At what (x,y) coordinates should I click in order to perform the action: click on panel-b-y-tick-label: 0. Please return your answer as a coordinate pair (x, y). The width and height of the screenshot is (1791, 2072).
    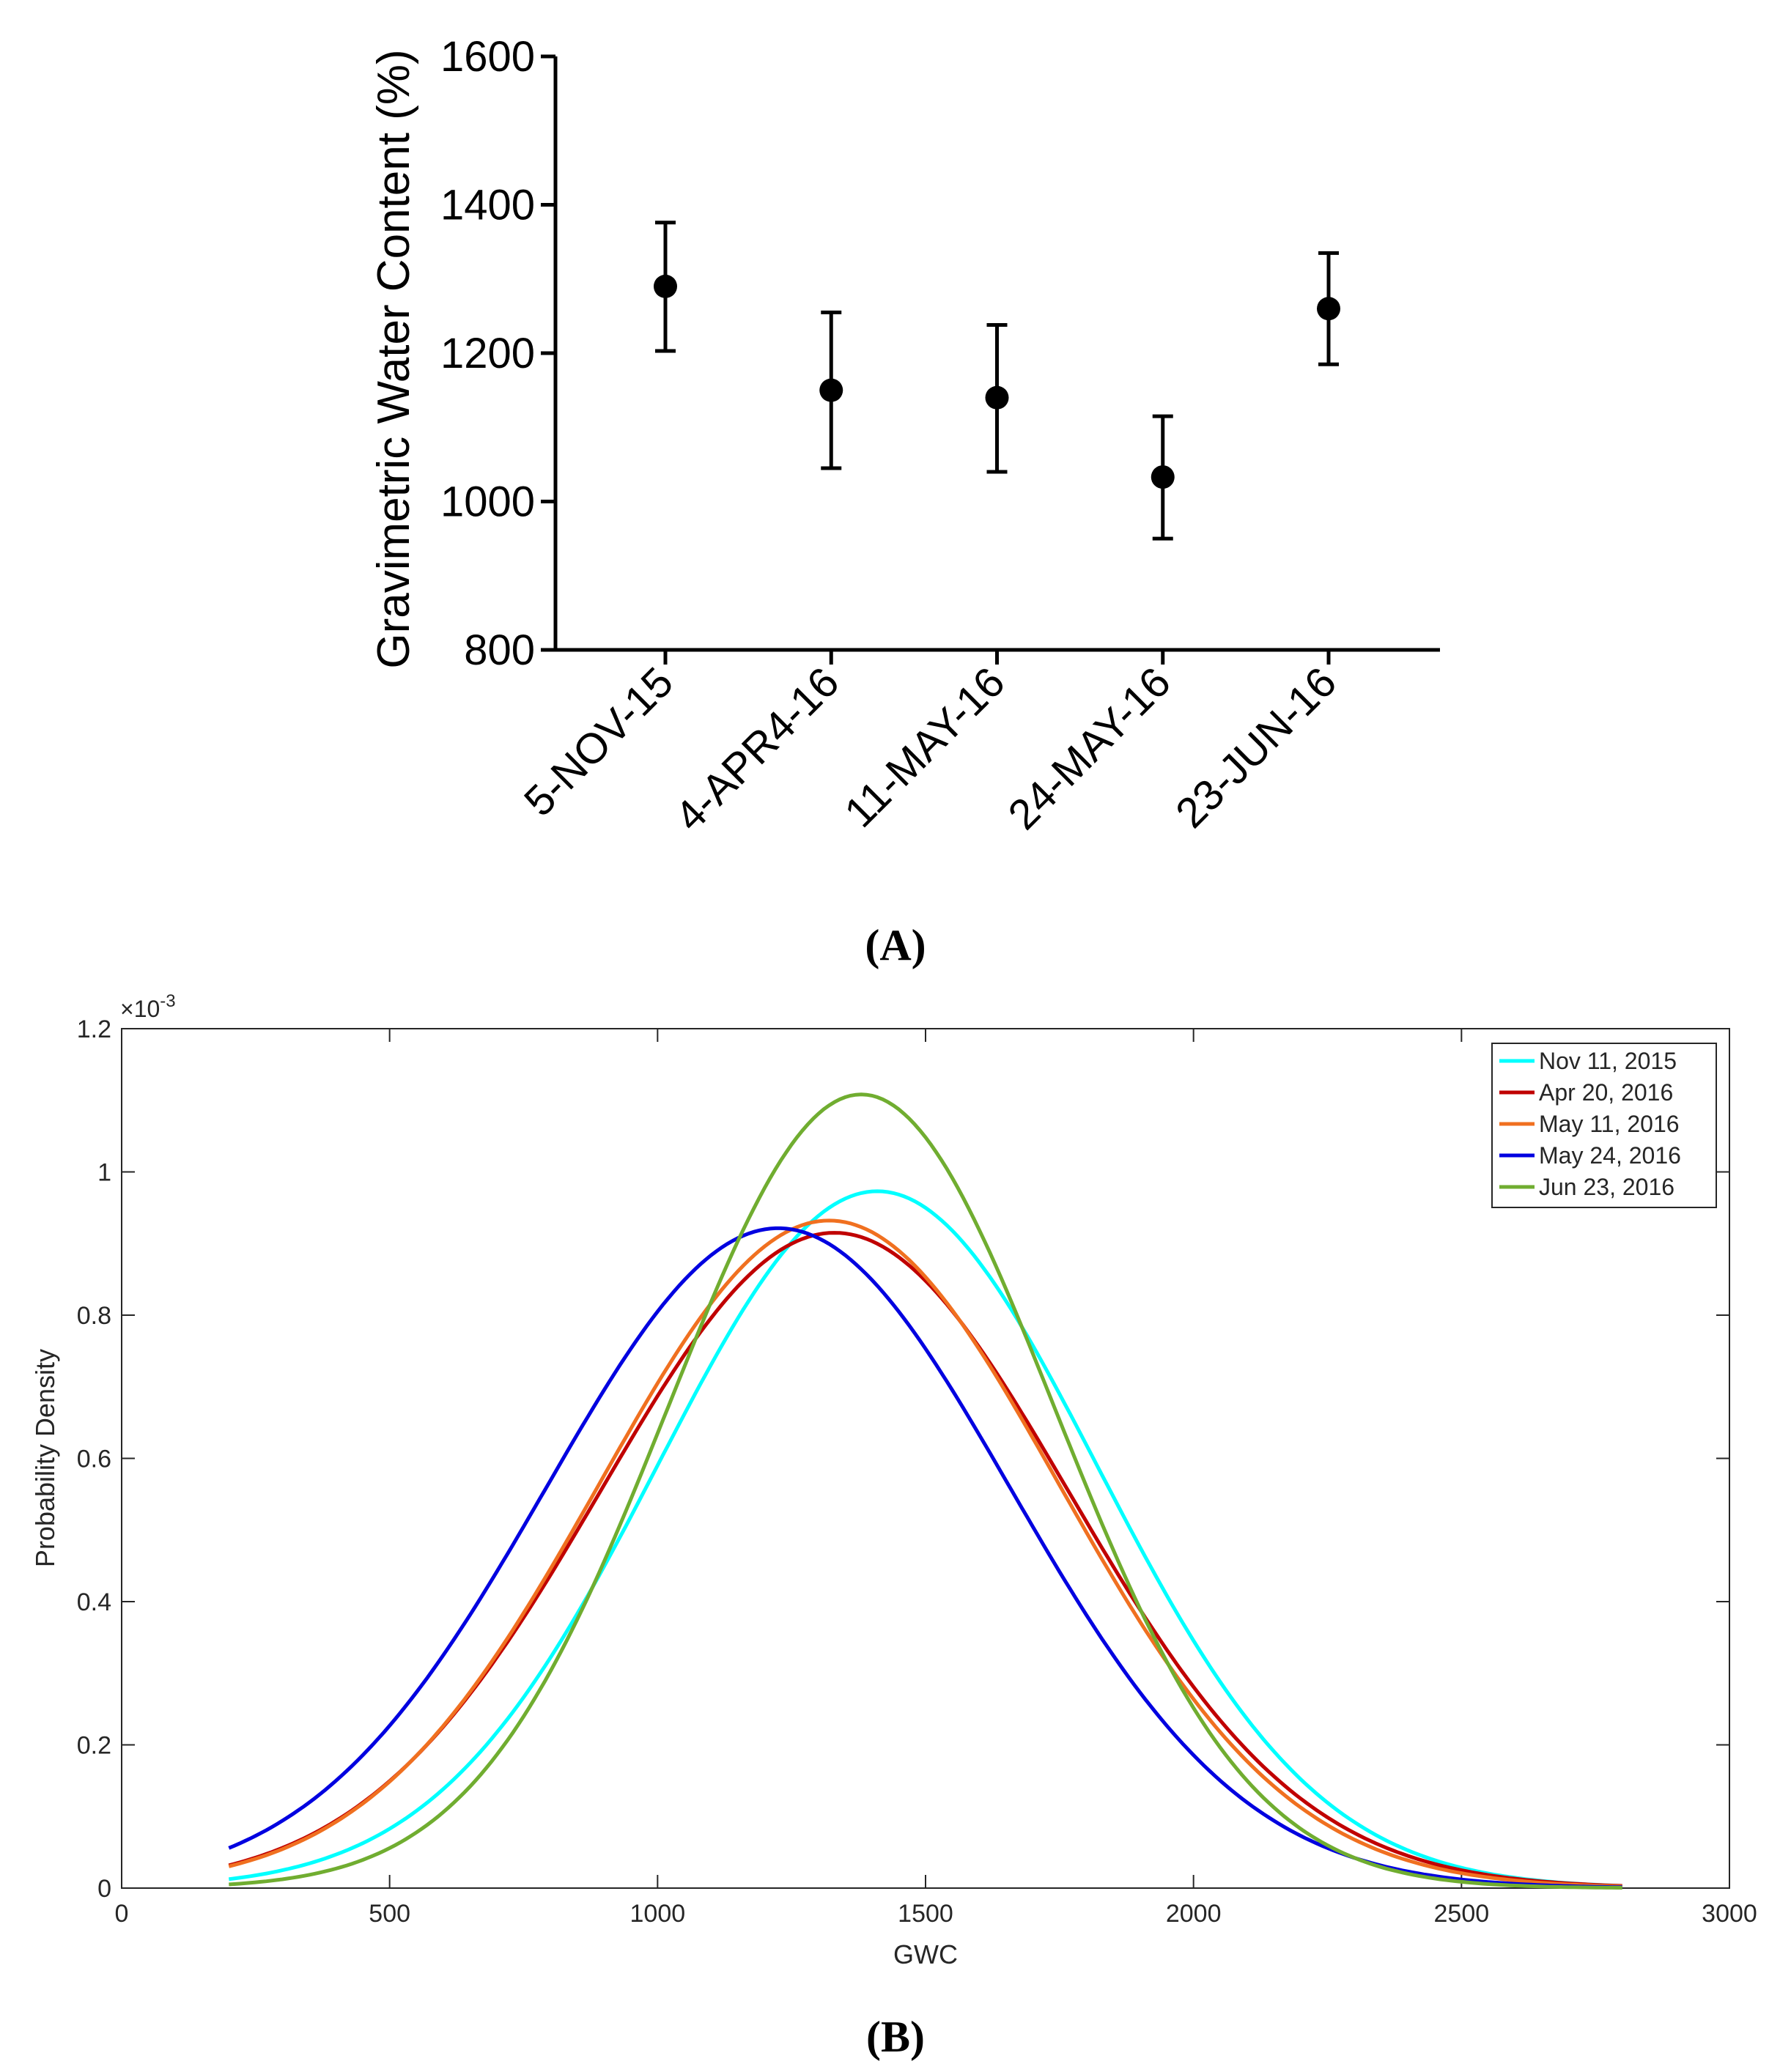
    Looking at the image, I should click on (104, 1889).